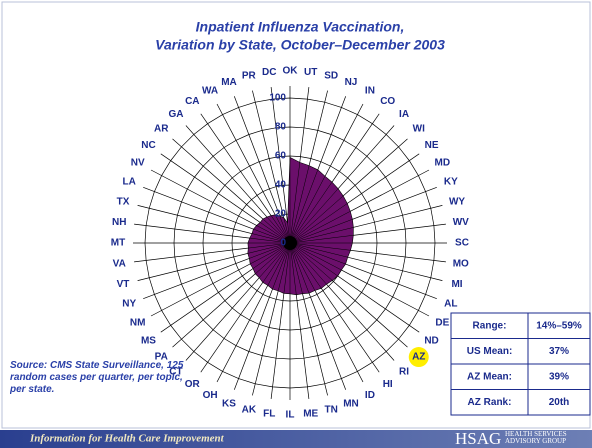 The width and height of the screenshot is (592, 448). What do you see at coordinates (119, 263) in the screenshot?
I see `category-label: VA` at bounding box center [119, 263].